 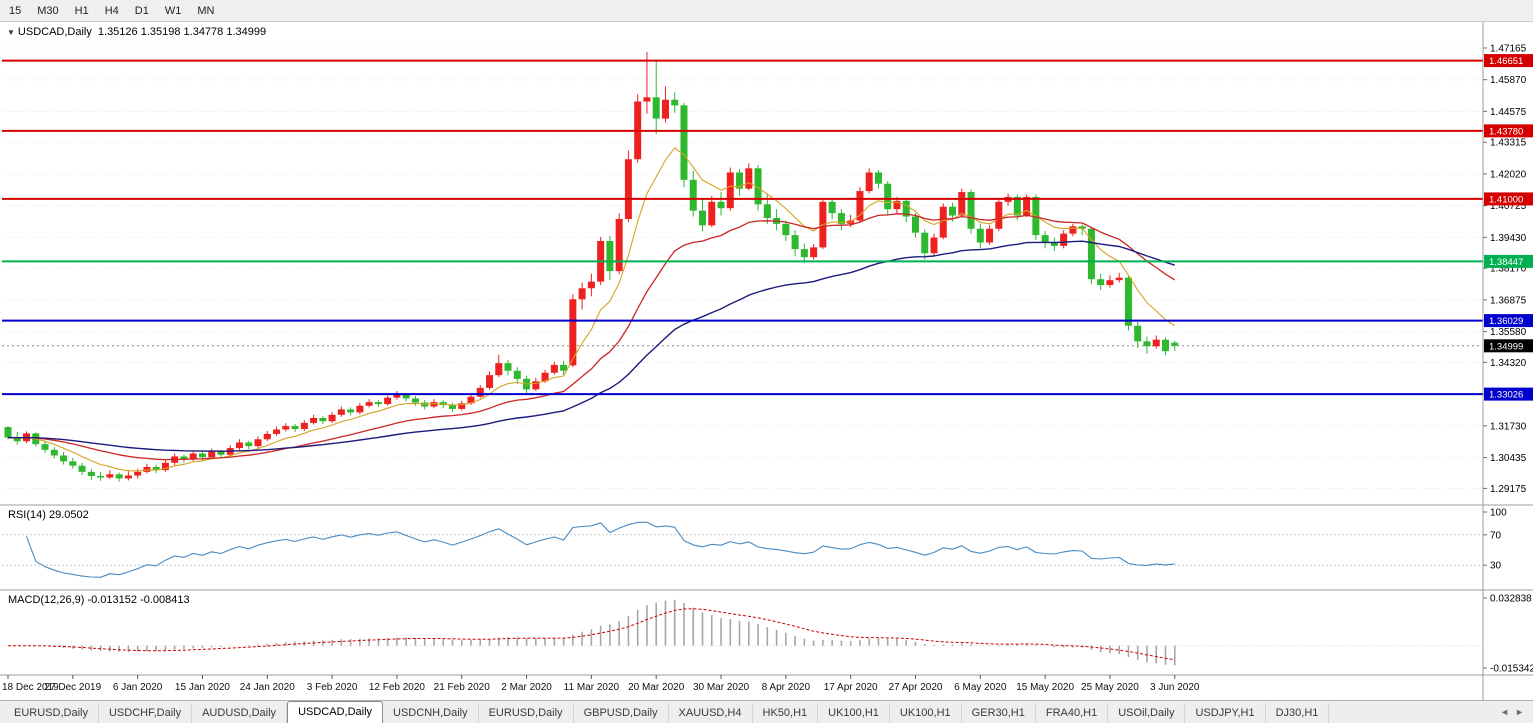 What do you see at coordinates (1508, 332) in the screenshot?
I see `svg-text: 1.35580` at bounding box center [1508, 332].